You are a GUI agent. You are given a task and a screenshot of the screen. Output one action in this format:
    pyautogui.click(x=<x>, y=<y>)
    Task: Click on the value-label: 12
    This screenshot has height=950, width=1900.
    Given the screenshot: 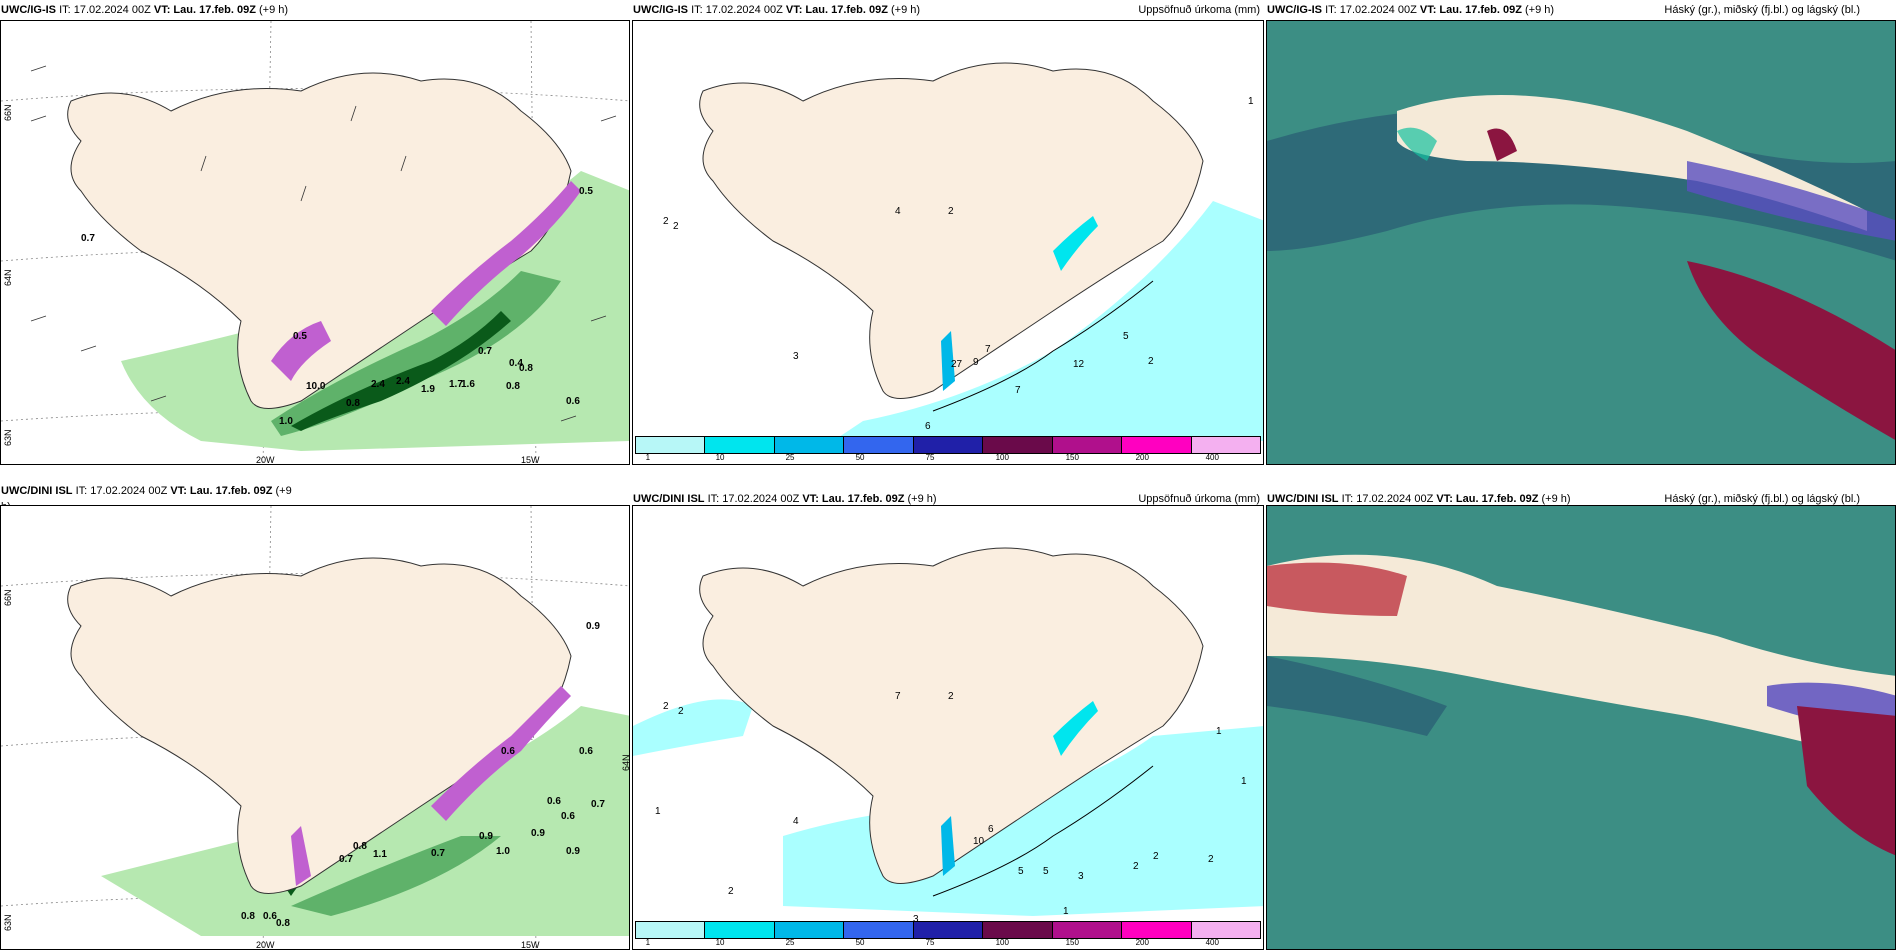 What is the action you would take?
    pyautogui.click(x=1079, y=364)
    